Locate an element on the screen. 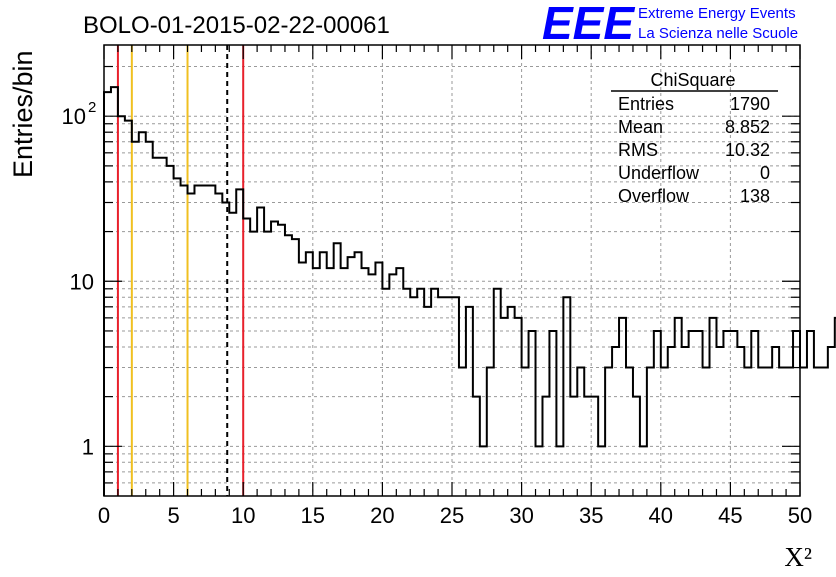  eee-logo-line1: Extreme Energy Events is located at coordinates (717, 13).